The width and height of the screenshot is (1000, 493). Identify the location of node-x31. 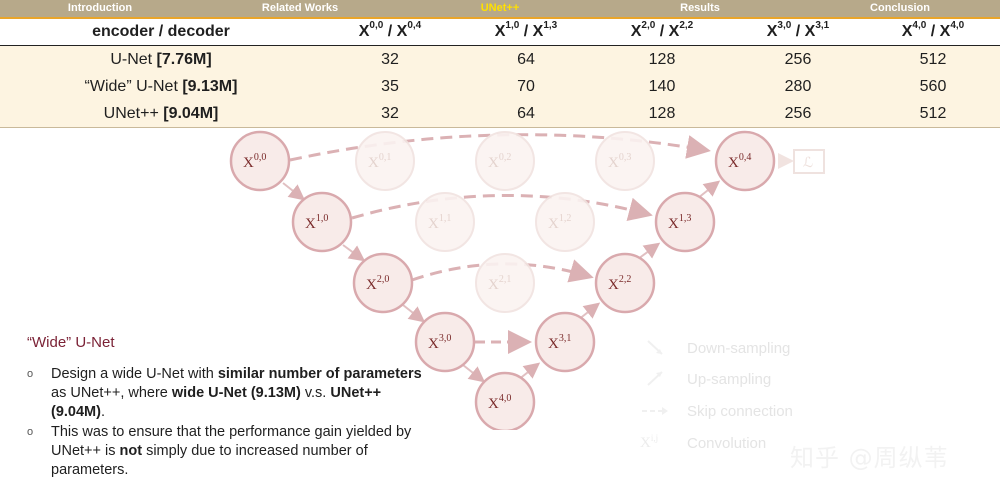
(565, 342).